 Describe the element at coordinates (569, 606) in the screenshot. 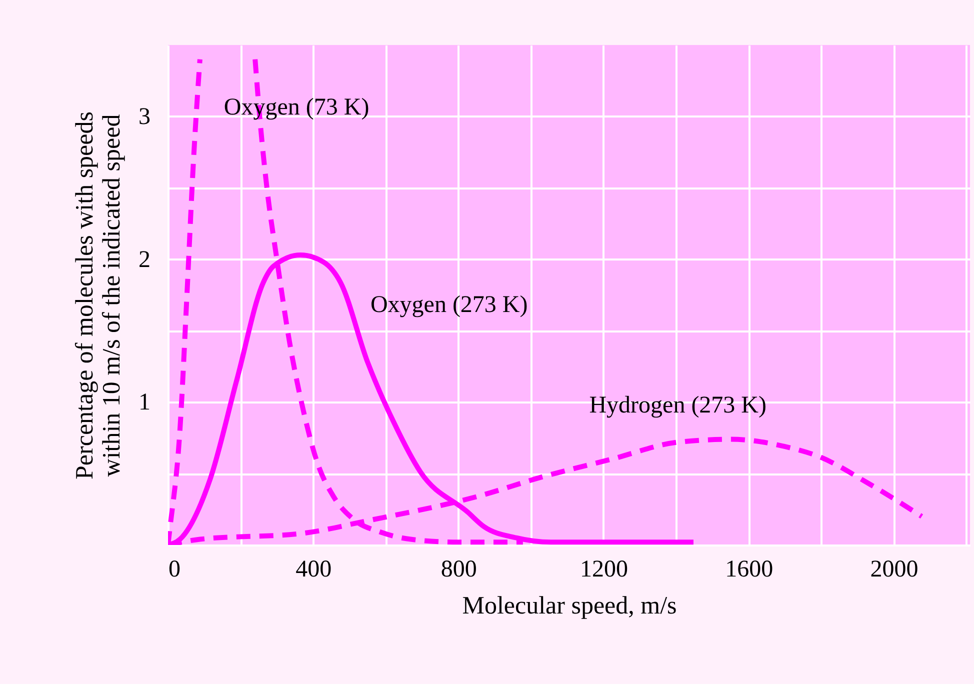

I see `x-axis-title: Molecular speed, m/s` at that location.